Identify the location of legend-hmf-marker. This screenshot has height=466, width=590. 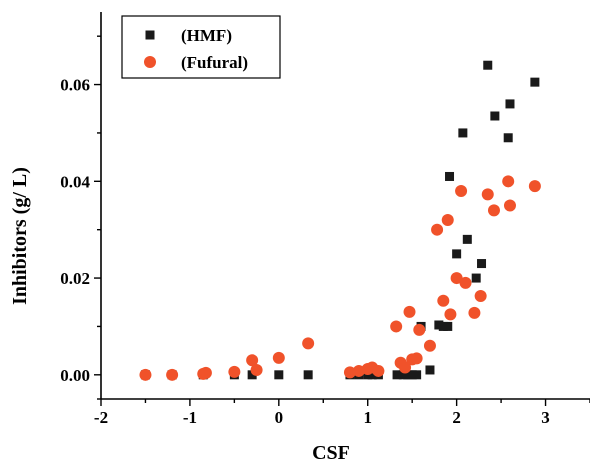
(150, 35).